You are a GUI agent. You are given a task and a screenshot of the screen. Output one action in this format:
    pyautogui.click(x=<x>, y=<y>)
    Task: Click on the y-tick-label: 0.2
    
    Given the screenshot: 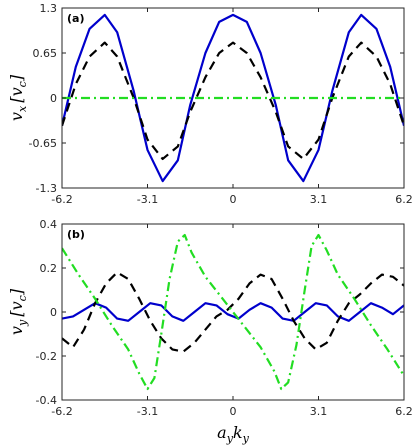 What is the action you would take?
    pyautogui.click(x=49, y=268)
    